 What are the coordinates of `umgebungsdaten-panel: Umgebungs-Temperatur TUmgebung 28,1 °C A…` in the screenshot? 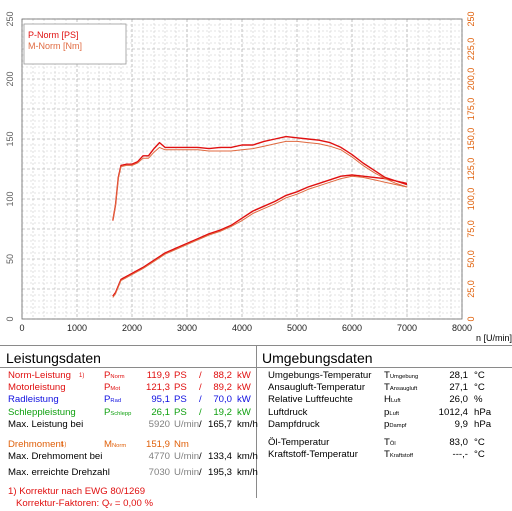 It's located at (388, 415).